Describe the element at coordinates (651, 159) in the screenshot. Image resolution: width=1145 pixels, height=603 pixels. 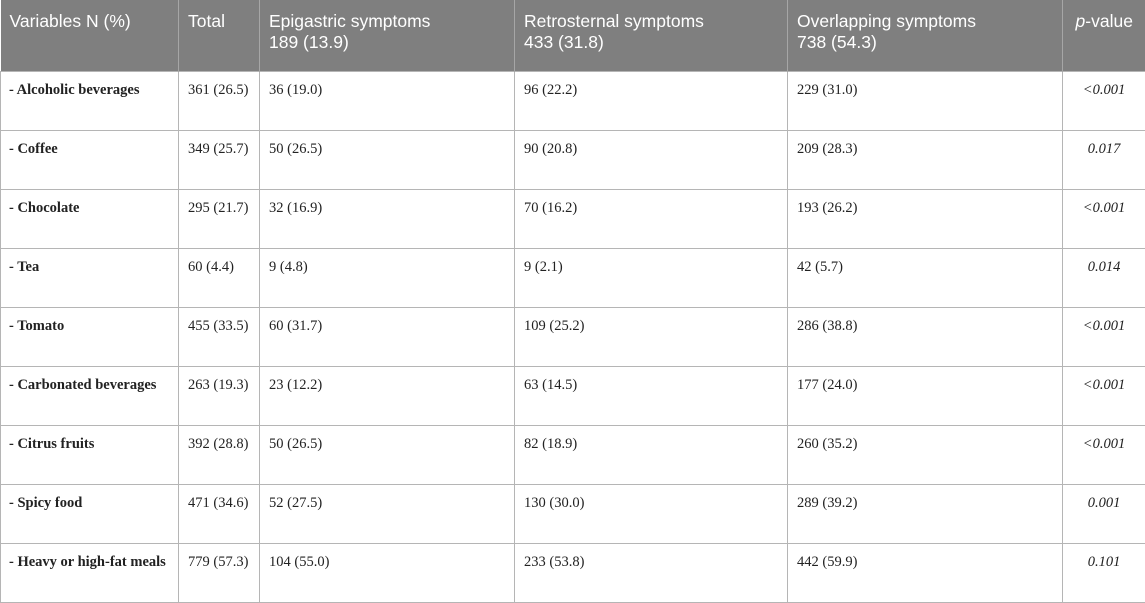
I see `cell-retrosternal: 90 (20.8)` at that location.